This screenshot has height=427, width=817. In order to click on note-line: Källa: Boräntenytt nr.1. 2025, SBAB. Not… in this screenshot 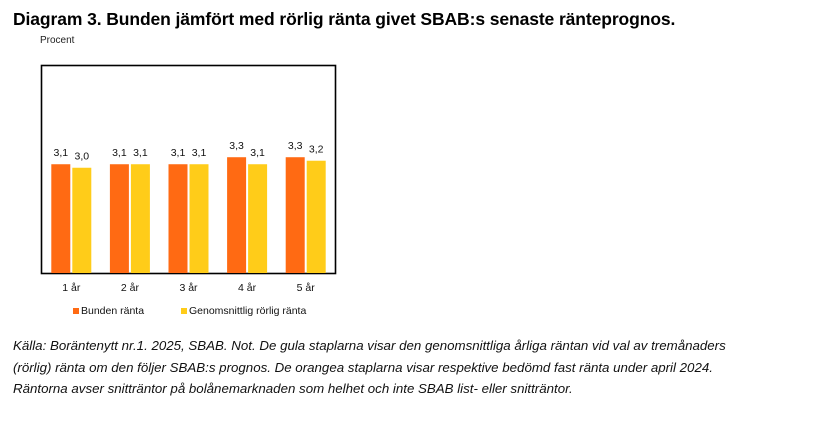, I will do `click(369, 345)`.